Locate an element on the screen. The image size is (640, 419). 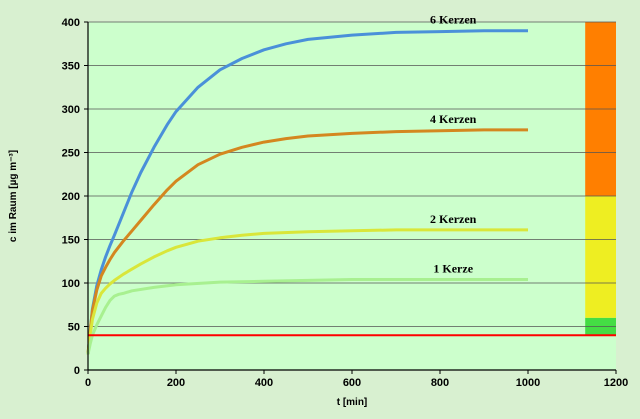
y-axis-label: c im Raum [µg m⁻³] is located at coordinates (13, 196).